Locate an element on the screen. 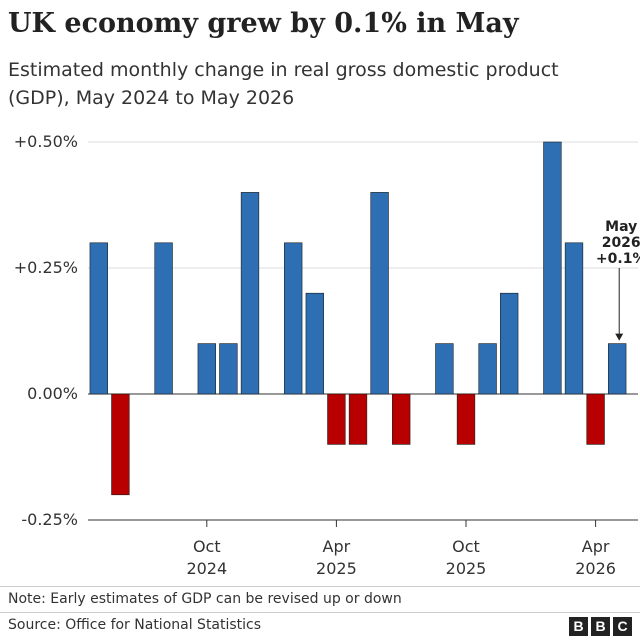  bbc-logo: B B C is located at coordinates (600, 626).